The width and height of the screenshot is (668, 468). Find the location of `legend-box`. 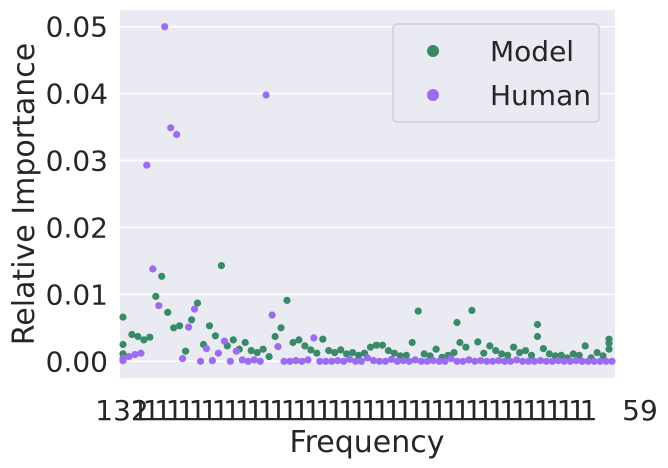

legend-box is located at coordinates (496, 73).